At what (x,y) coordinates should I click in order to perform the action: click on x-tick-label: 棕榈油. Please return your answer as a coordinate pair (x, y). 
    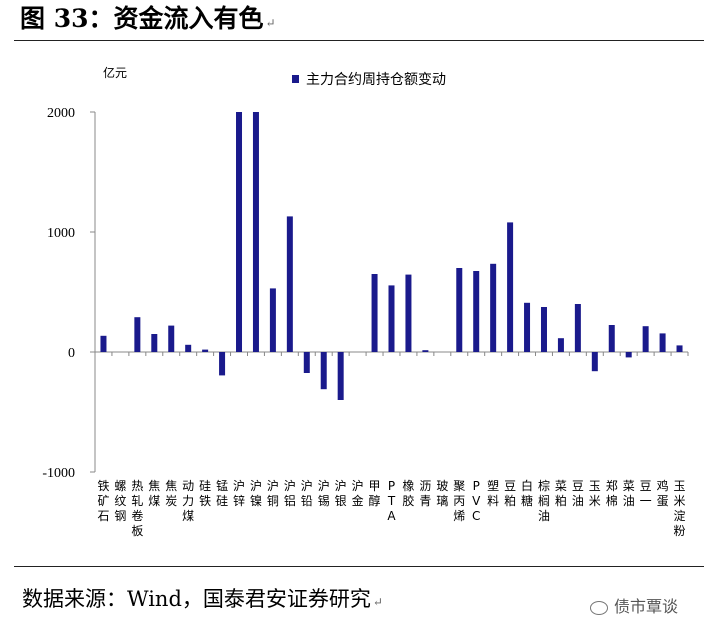
    Looking at the image, I should click on (544, 500).